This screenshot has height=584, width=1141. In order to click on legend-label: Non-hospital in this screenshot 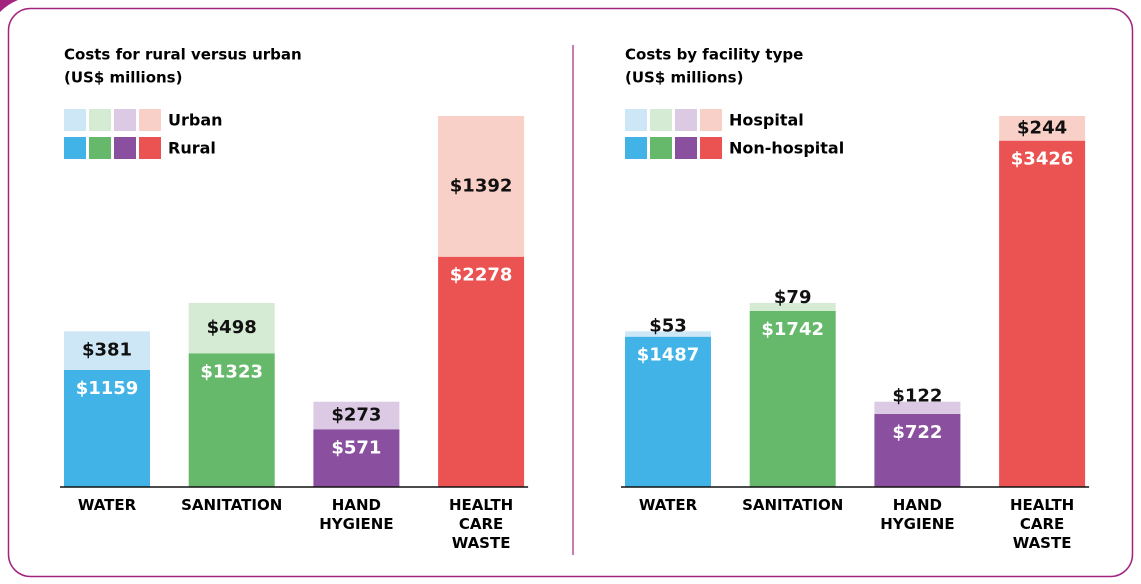, I will do `click(786, 148)`.